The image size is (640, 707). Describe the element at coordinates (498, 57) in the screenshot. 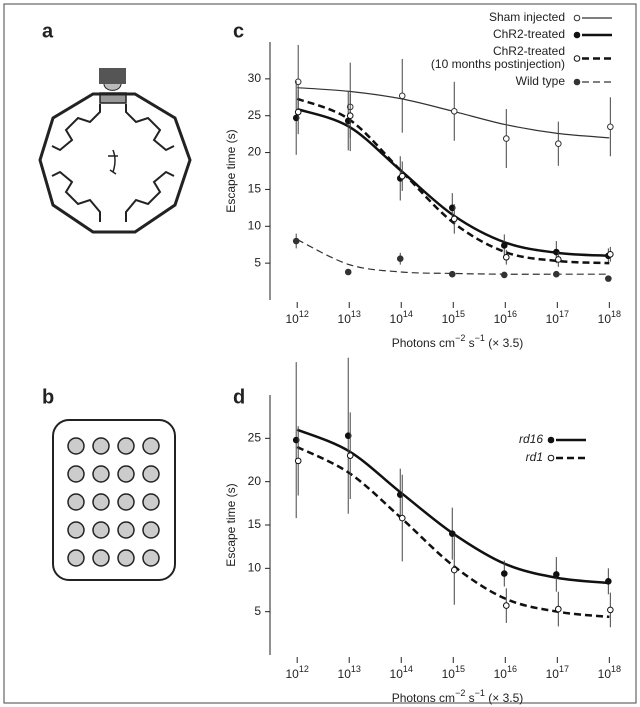

I see `legend-label: ChR2-treated (10 months postinjection)` at that location.